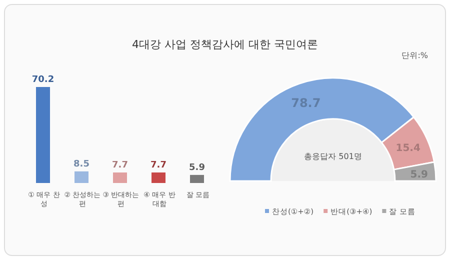 This screenshot has width=450, height=260. I want to click on chart-title: 4대강 사업 정책감사에 대한 국민여론, so click(225, 44).